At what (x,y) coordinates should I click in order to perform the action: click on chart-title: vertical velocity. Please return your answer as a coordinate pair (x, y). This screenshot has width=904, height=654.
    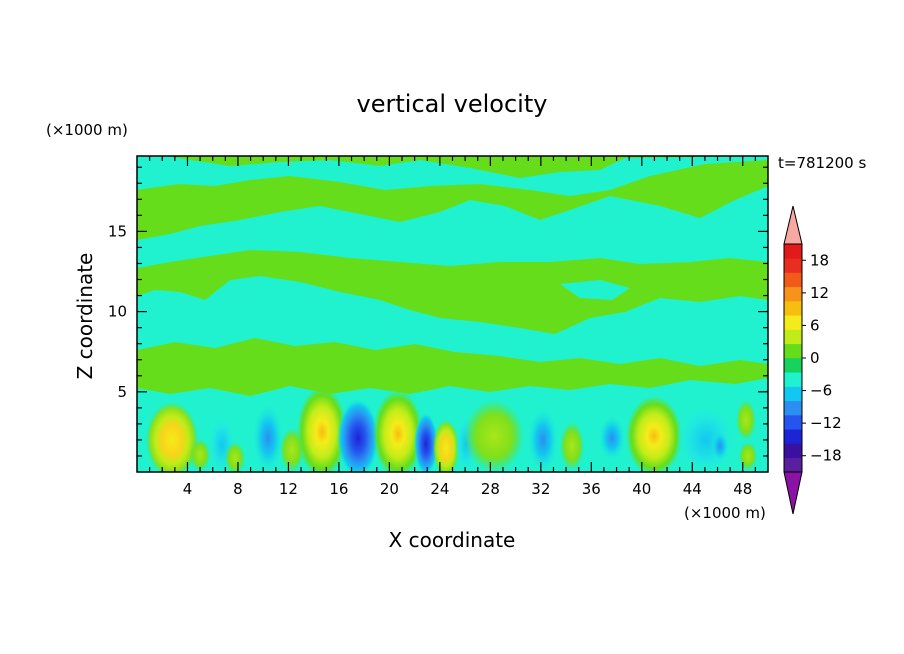
    Looking at the image, I should click on (452, 104).